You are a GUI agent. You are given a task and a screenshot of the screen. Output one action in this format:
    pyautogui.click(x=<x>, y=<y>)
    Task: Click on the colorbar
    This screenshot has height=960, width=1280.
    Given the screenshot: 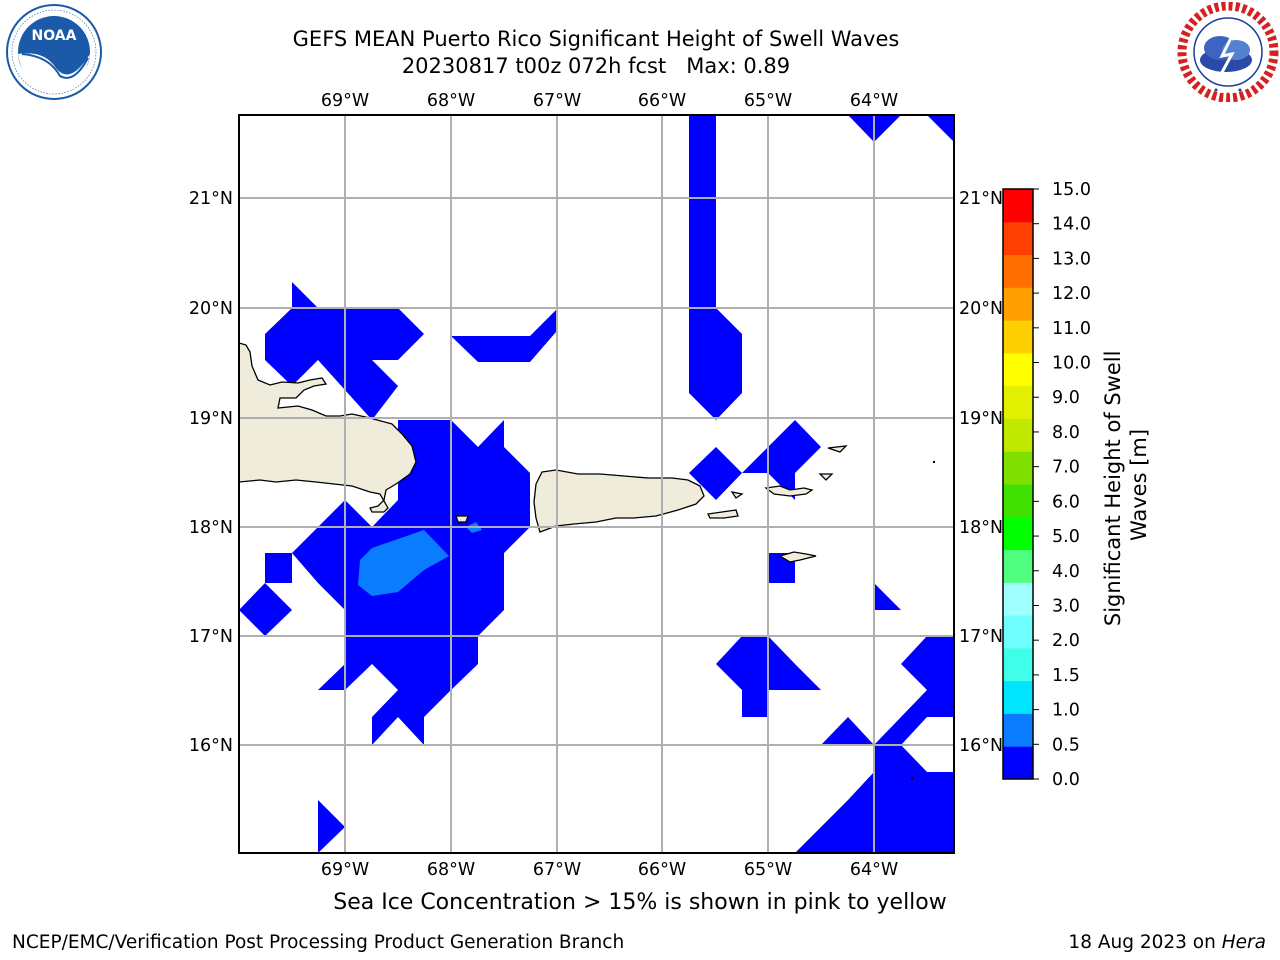 What is the action you would take?
    pyautogui.click(x=1018, y=484)
    